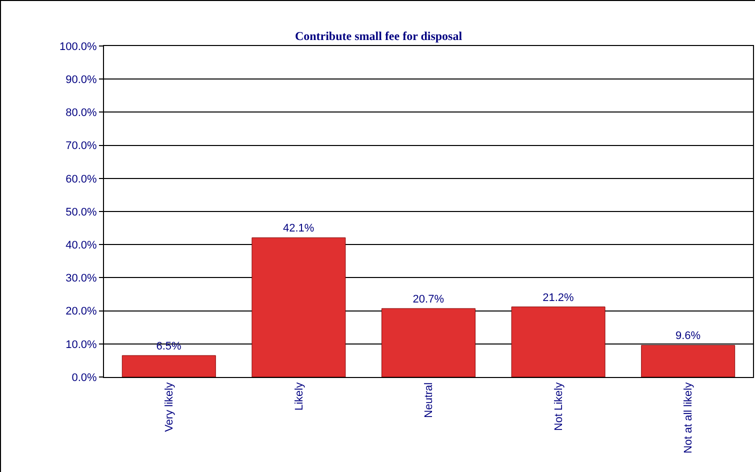  What do you see at coordinates (82, 312) in the screenshot?
I see `y-tick-label: 20.0%` at bounding box center [82, 312].